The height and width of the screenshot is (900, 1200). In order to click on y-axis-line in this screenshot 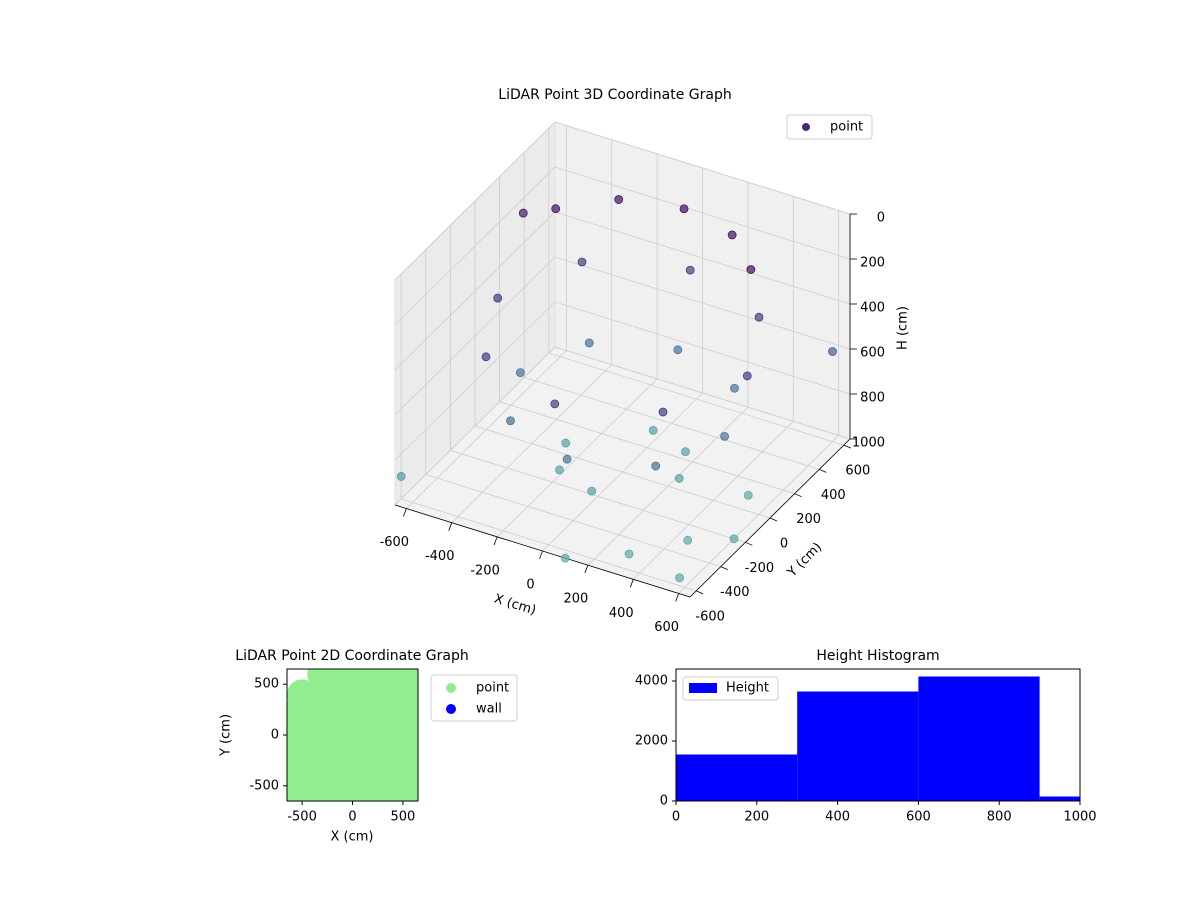, I will do `click(770, 518)`.